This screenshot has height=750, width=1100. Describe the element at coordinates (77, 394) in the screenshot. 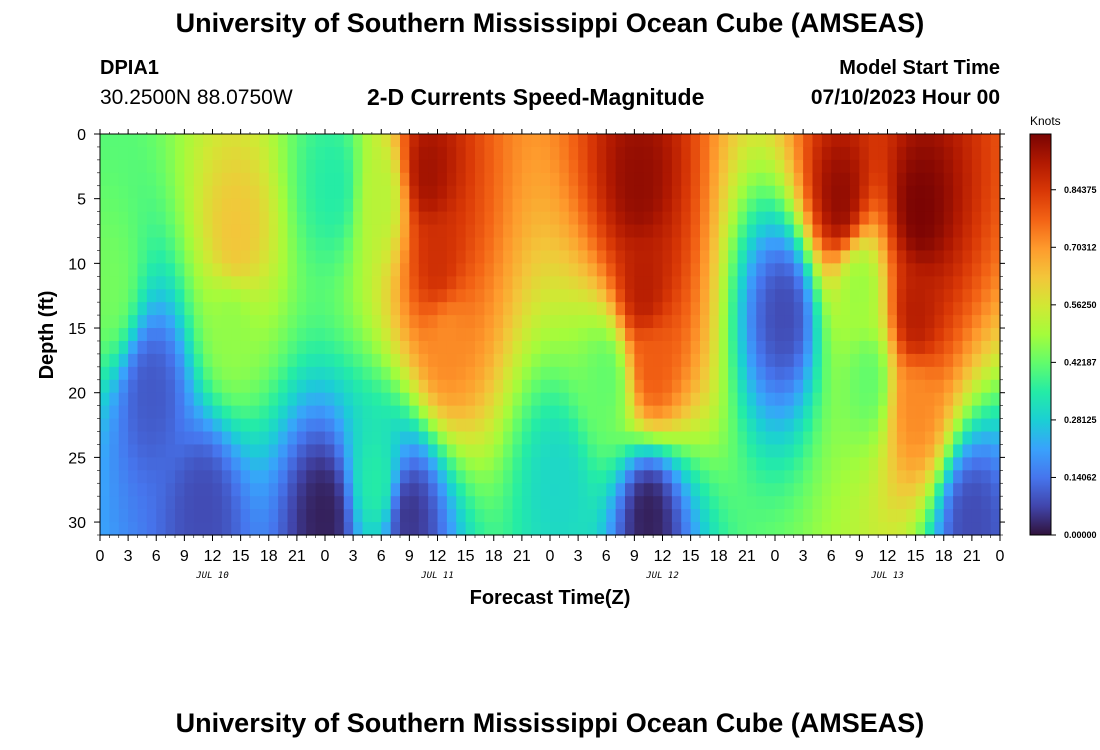

I see `y-tick-label: 20` at that location.